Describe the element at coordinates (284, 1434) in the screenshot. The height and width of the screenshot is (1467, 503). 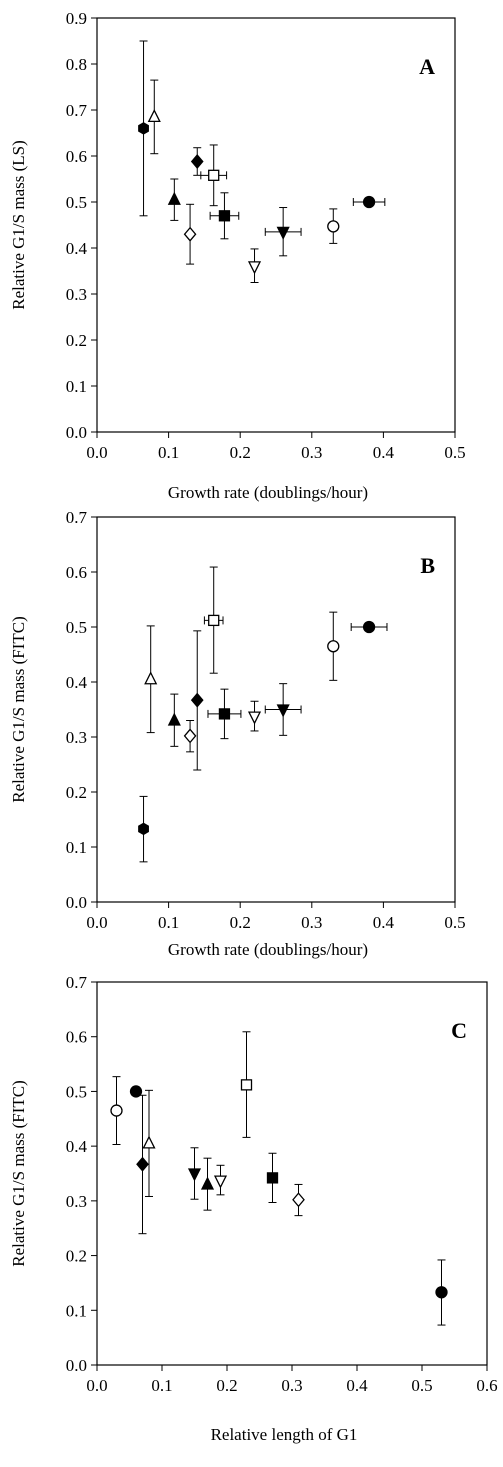
I see `x-axis-title: Relative length of G1` at that location.